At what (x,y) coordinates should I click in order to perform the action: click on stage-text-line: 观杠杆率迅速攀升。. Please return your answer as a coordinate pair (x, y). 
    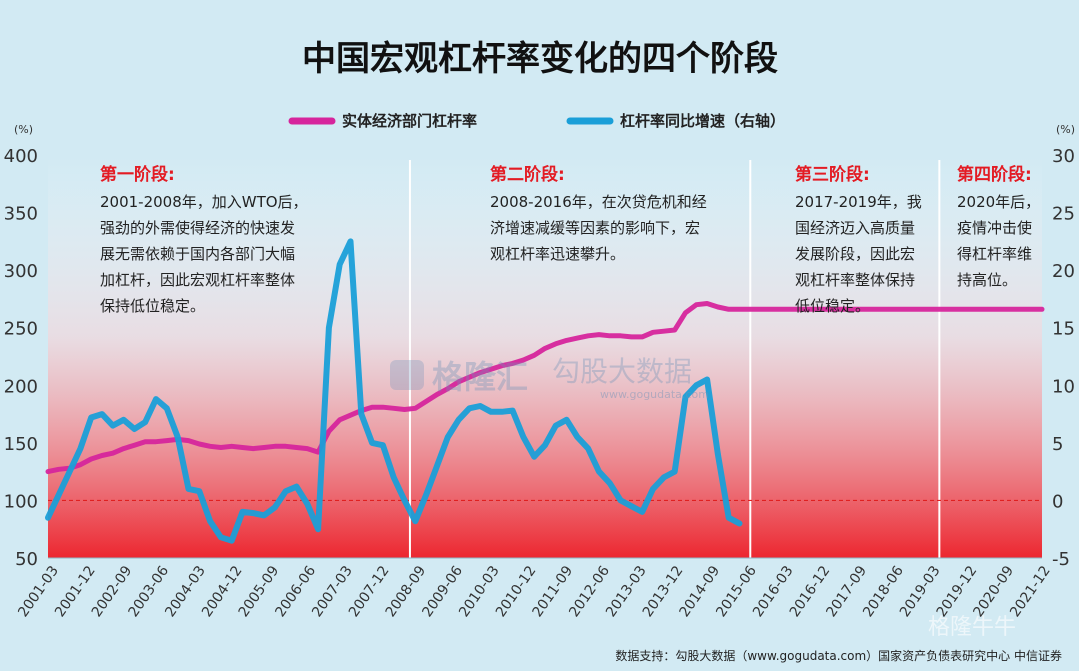
    Looking at the image, I should click on (557, 254).